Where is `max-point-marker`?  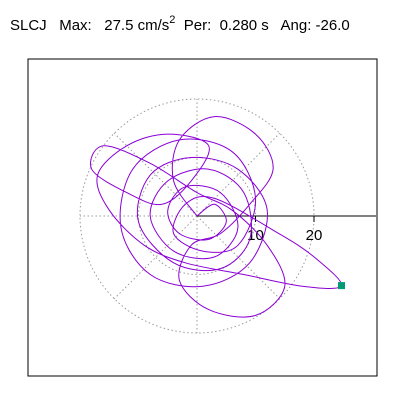 max-point-marker is located at coordinates (341, 286).